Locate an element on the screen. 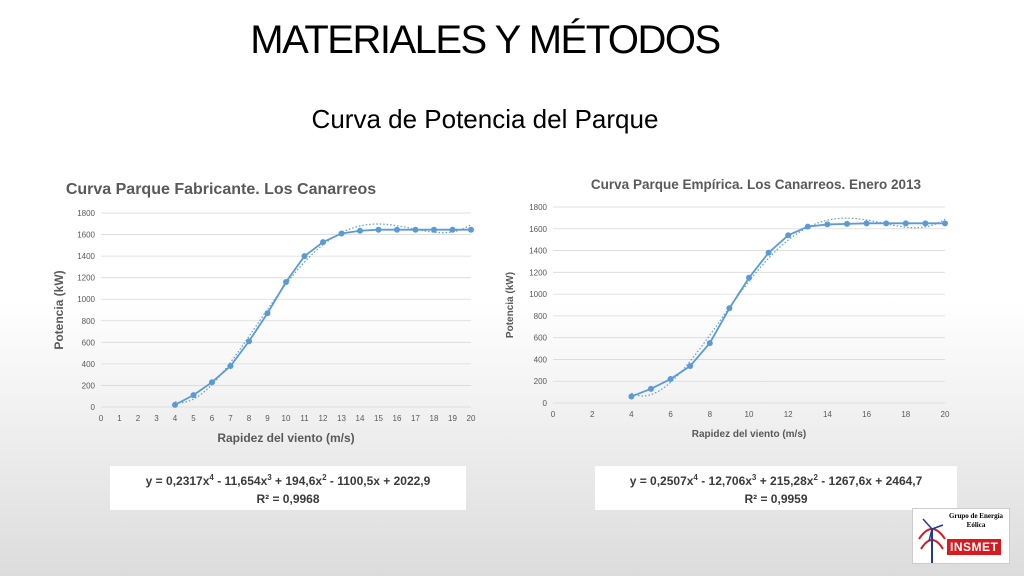  equation-part: - 1267,6x + 2464,7 is located at coordinates (870, 481).